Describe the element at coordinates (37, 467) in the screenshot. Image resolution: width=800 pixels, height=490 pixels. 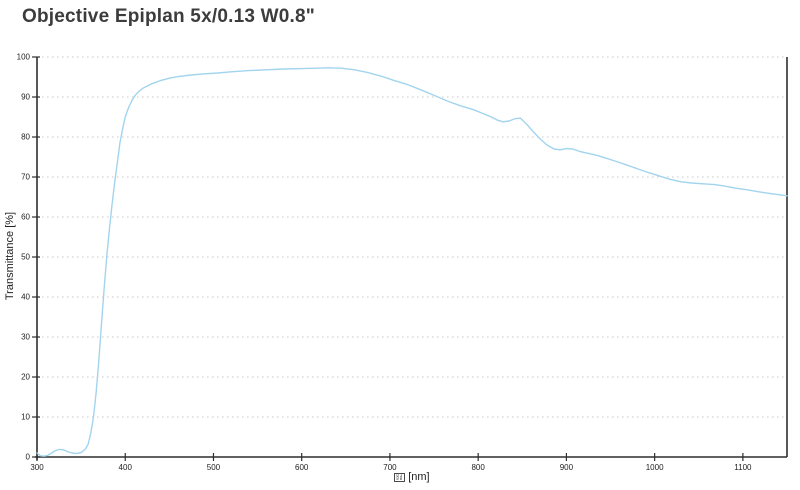
I see `x-tick-label: 300` at that location.